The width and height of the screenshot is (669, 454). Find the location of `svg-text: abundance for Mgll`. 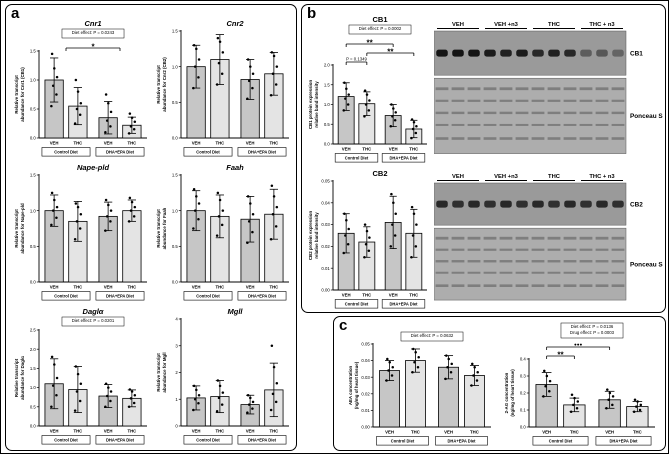

svg-text: abundance for Mgll is located at coordinates (164, 372).